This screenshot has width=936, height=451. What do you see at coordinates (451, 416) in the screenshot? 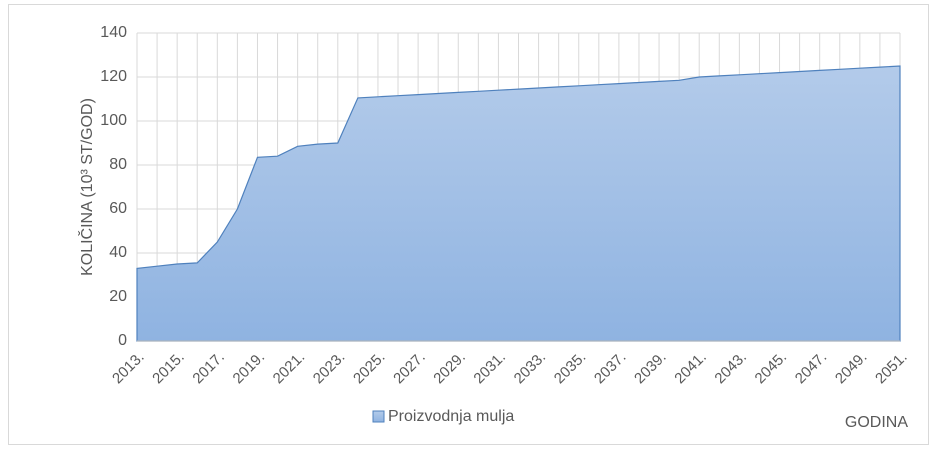
I see `legend-label: Proizvodnja mulja` at bounding box center [451, 416].